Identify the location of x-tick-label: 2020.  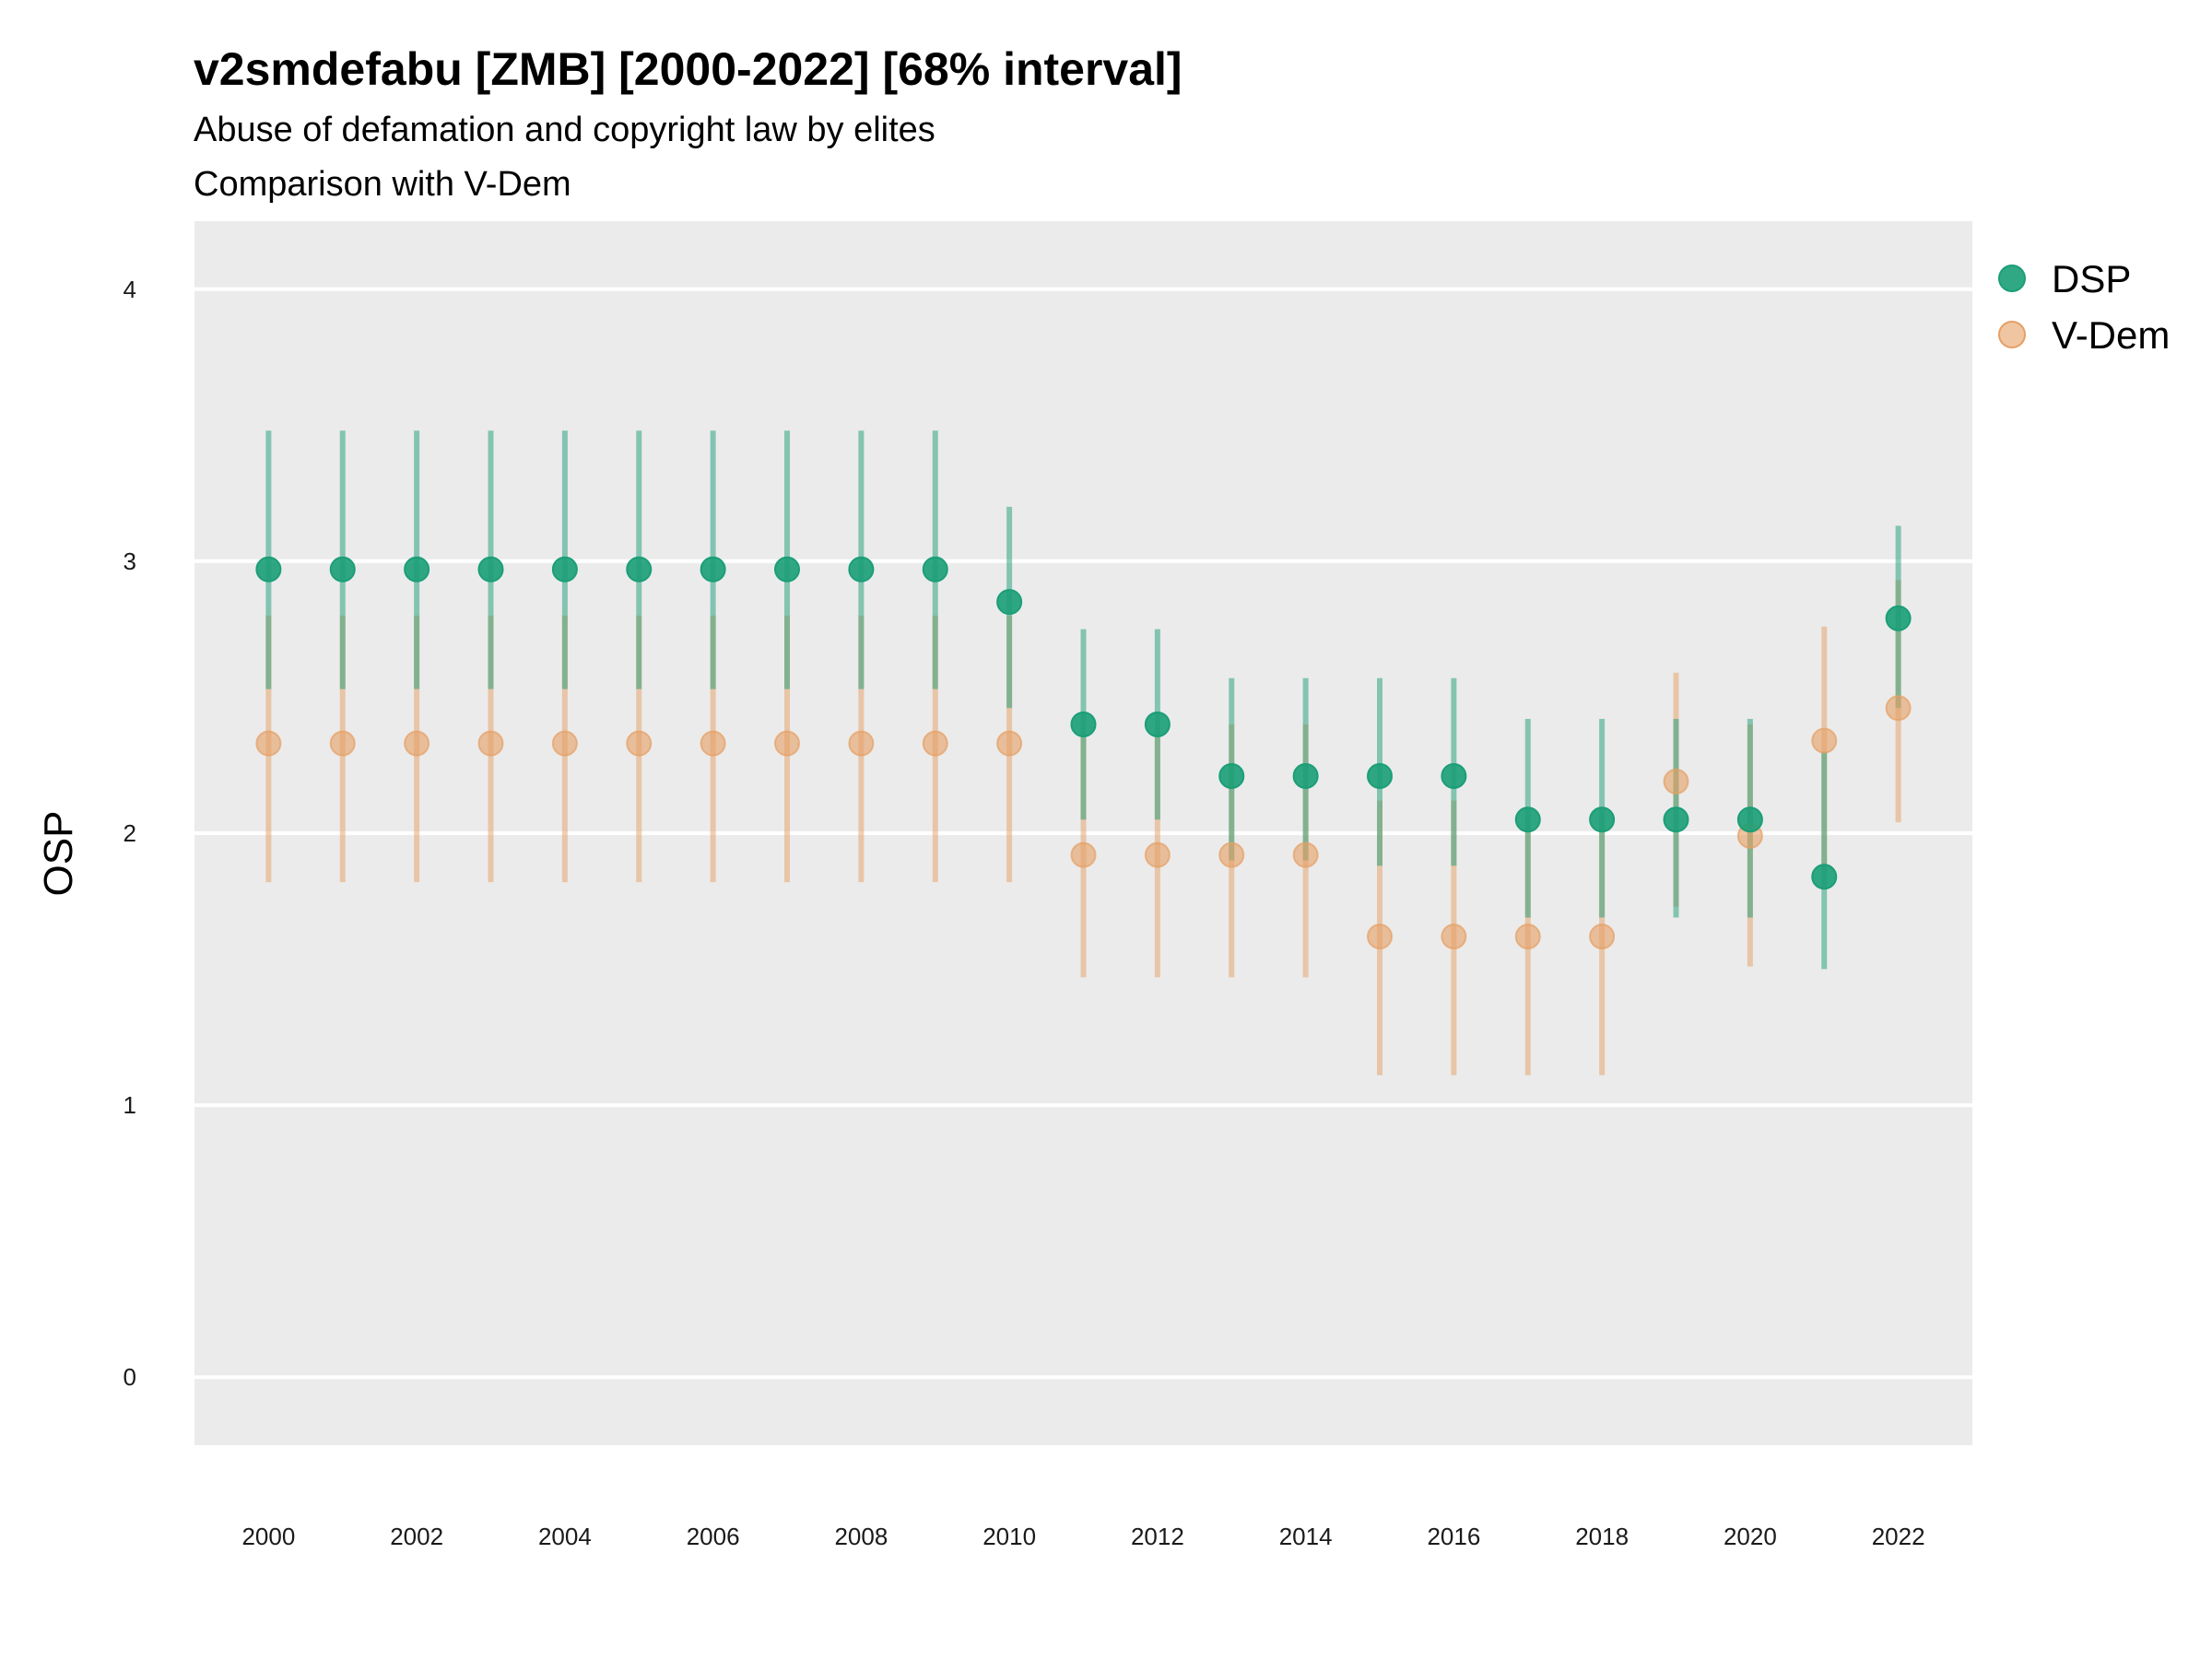
(1750, 1536).